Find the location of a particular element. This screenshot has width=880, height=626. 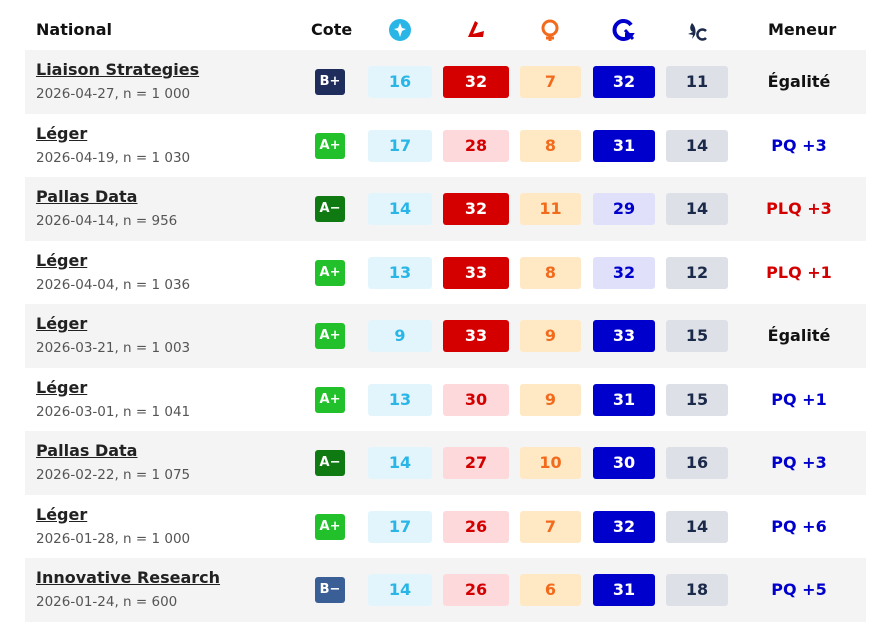

party-value: 18 is located at coordinates (697, 590).